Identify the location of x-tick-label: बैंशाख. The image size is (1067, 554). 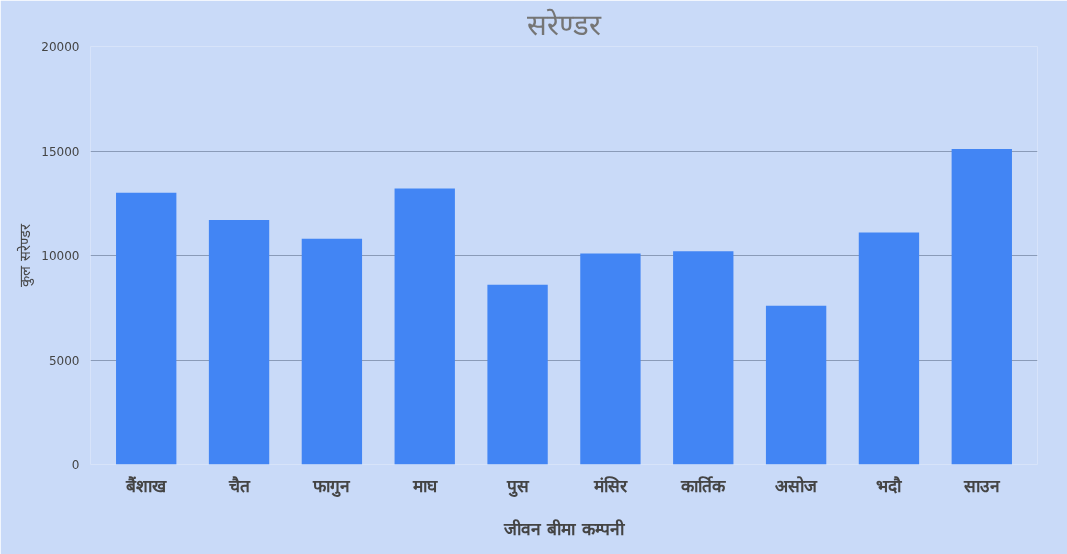
(146, 485).